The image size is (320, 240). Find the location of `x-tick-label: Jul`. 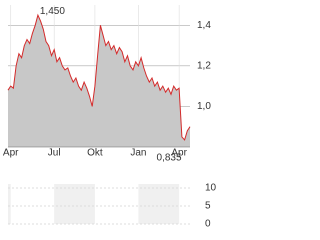

x-tick-label: Jul is located at coordinates (54, 153).